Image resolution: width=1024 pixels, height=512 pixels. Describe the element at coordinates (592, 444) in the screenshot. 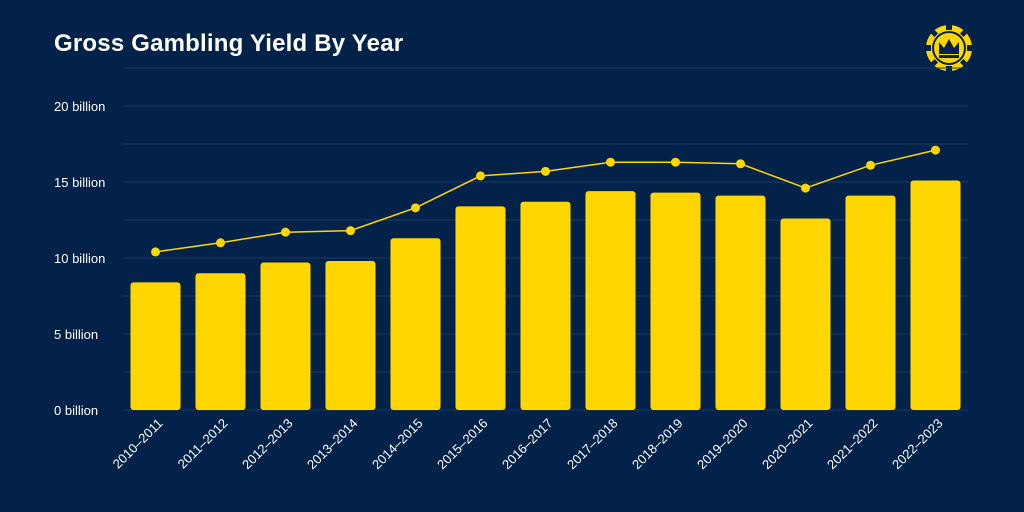

I see `x-tick-label: 2017–2018` at that location.